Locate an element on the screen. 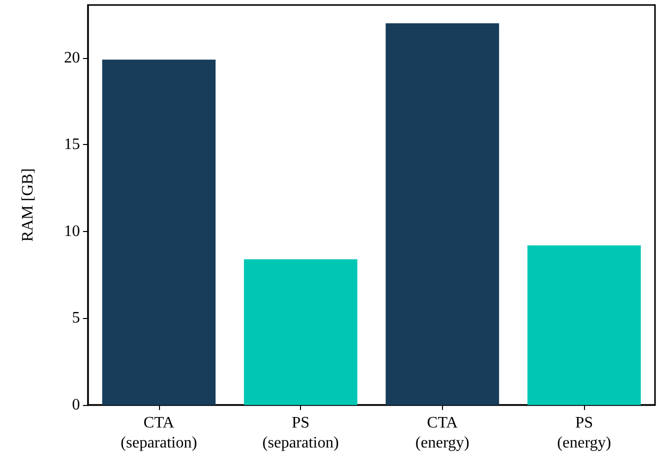  y-tick-label: 10 is located at coordinates (72, 231).